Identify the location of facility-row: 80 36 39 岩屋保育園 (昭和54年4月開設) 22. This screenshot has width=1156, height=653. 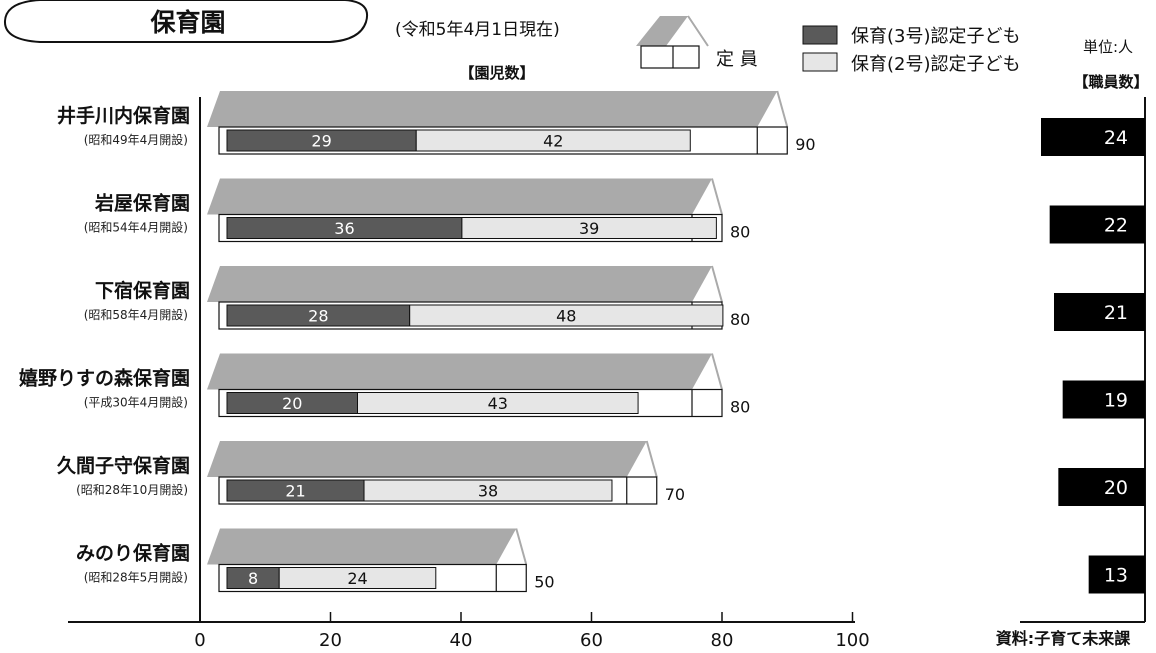
(614, 211).